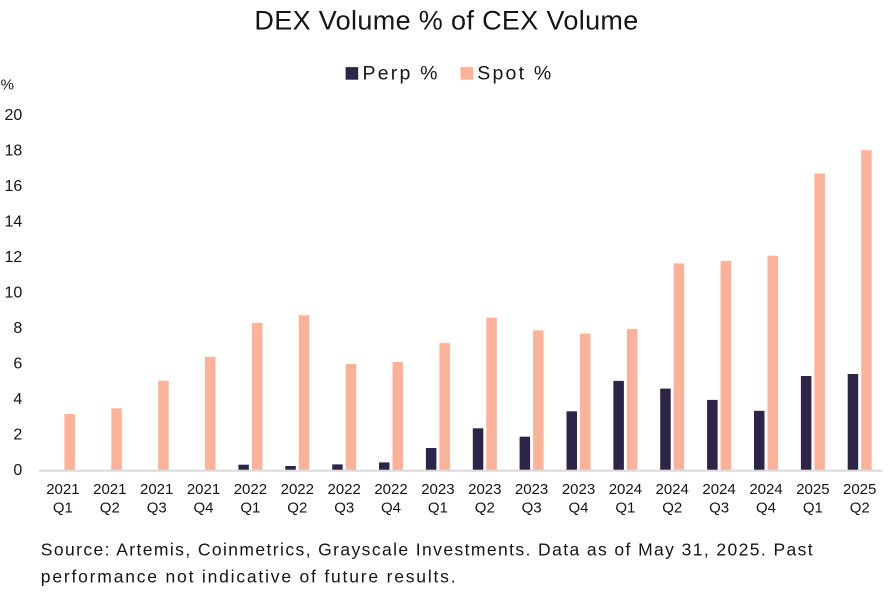  What do you see at coordinates (17, 470) in the screenshot?
I see `svg-text: 0` at bounding box center [17, 470].